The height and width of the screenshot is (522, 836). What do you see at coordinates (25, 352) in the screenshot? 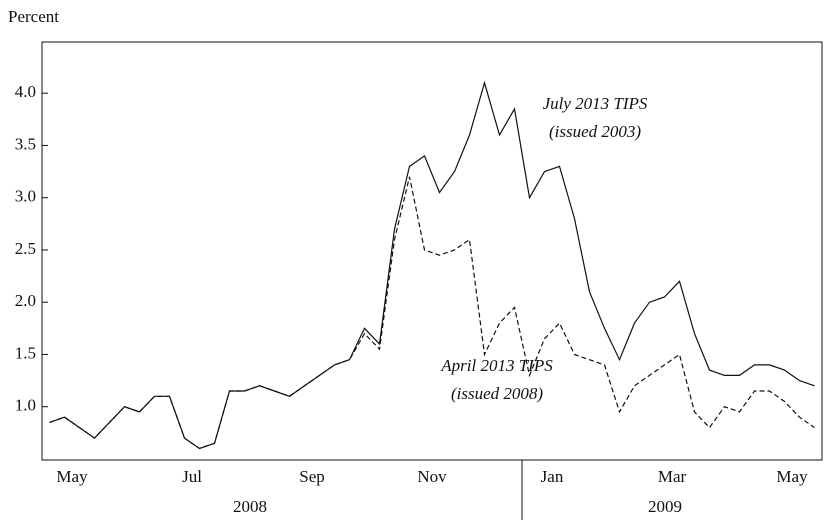
I see `y-tick-label: 1.5` at bounding box center [25, 352].